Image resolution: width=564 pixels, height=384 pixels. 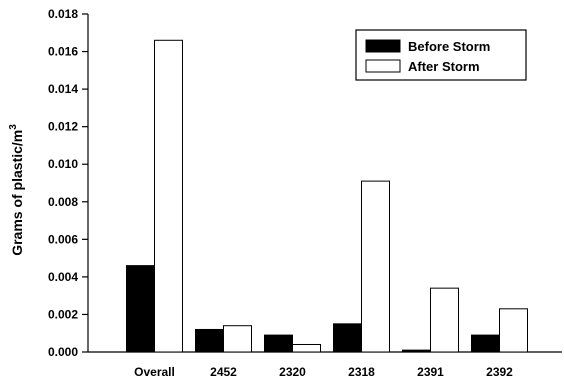 What do you see at coordinates (63, 164) in the screenshot?
I see `y-tick-label: 0.010` at bounding box center [63, 164].